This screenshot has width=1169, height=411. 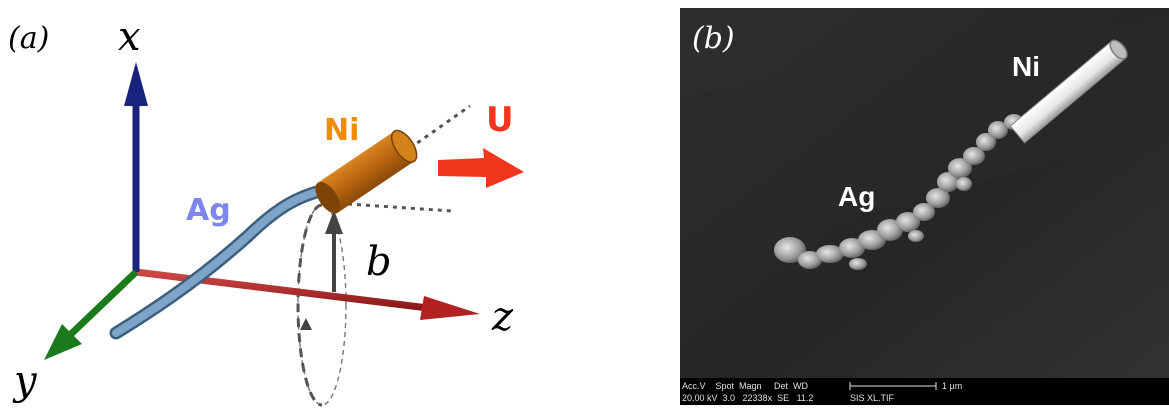 What do you see at coordinates (952, 386) in the screenshot?
I see `scale-bar-label: 1 μm` at bounding box center [952, 386].